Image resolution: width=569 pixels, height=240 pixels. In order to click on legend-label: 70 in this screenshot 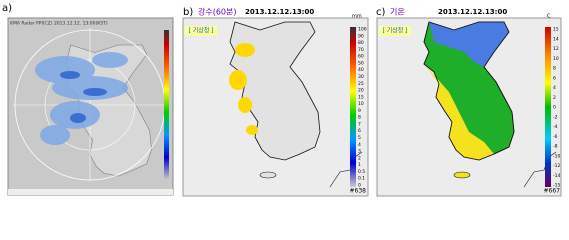, I will do `click(361, 50)`.